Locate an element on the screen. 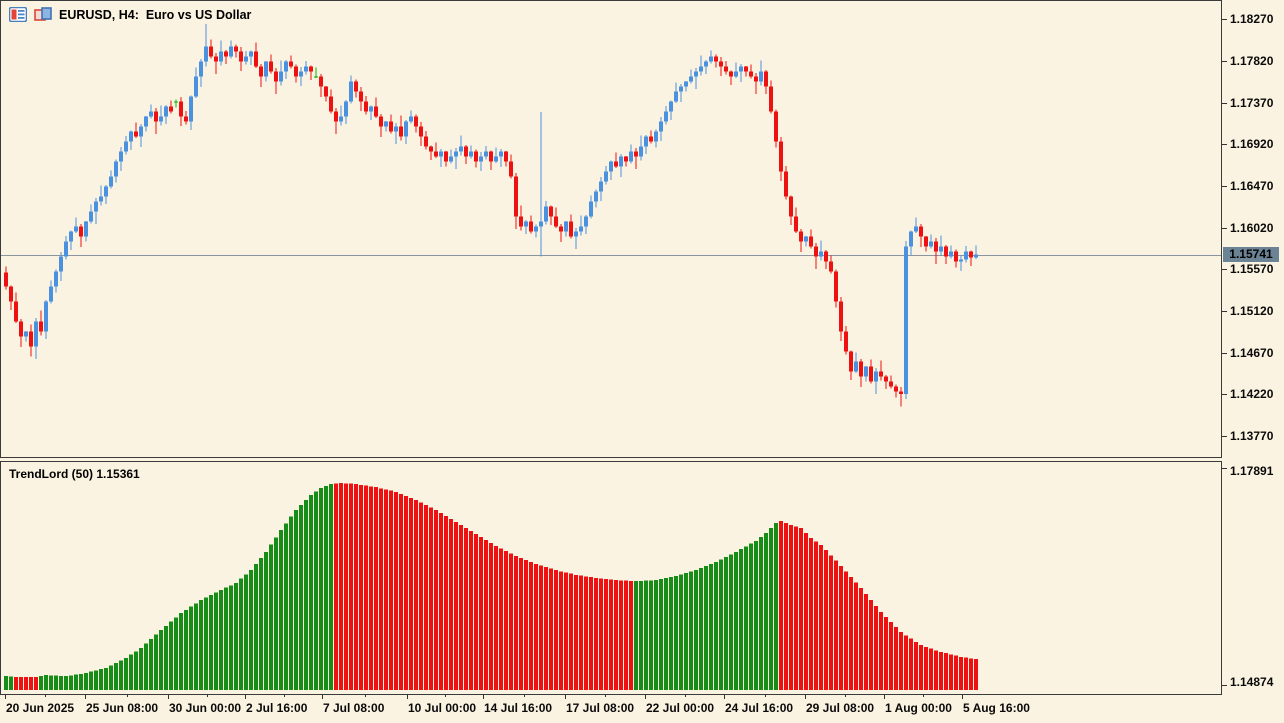  price-tick-label: 1.16470 is located at coordinates (1252, 186).